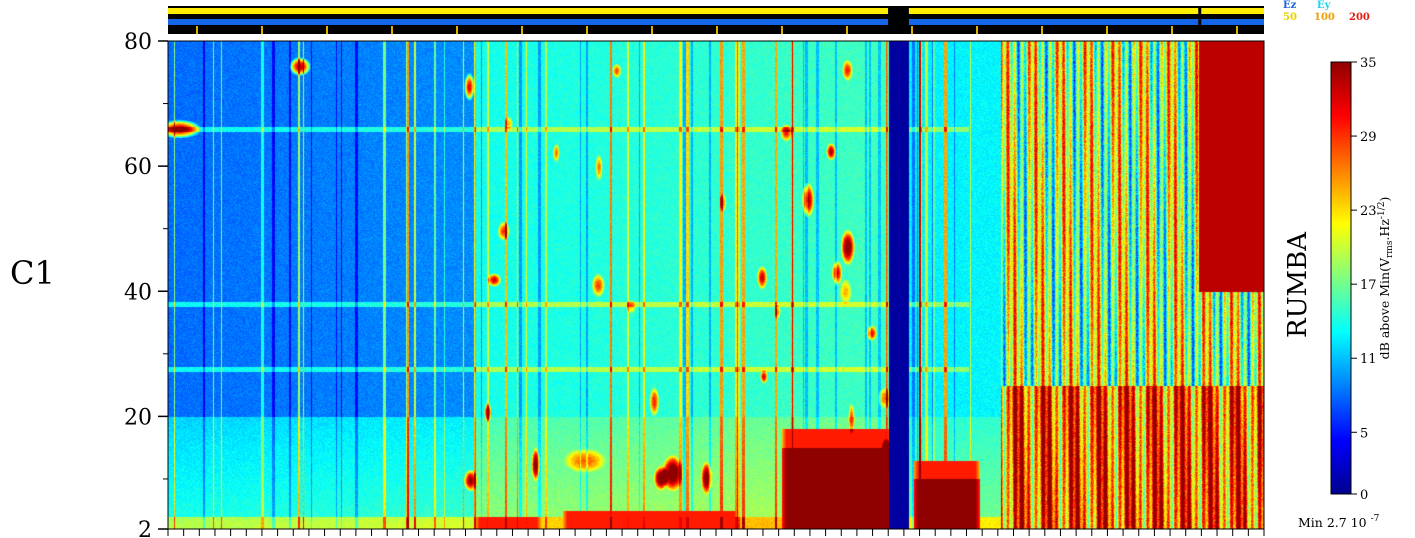 The height and width of the screenshot is (538, 1415). I want to click on colorbar-ticks: 0 5 11 17 23 29 35, so click(1364, 279).